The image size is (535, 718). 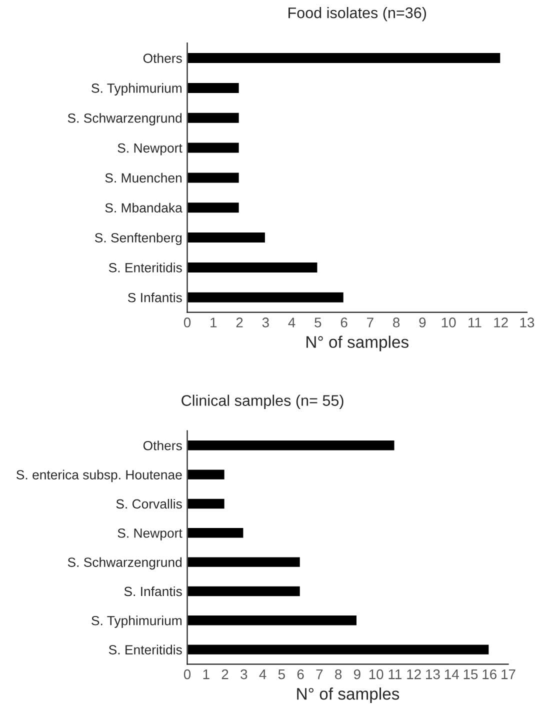 I want to click on y-tick-label: S Infantis, so click(x=155, y=297).